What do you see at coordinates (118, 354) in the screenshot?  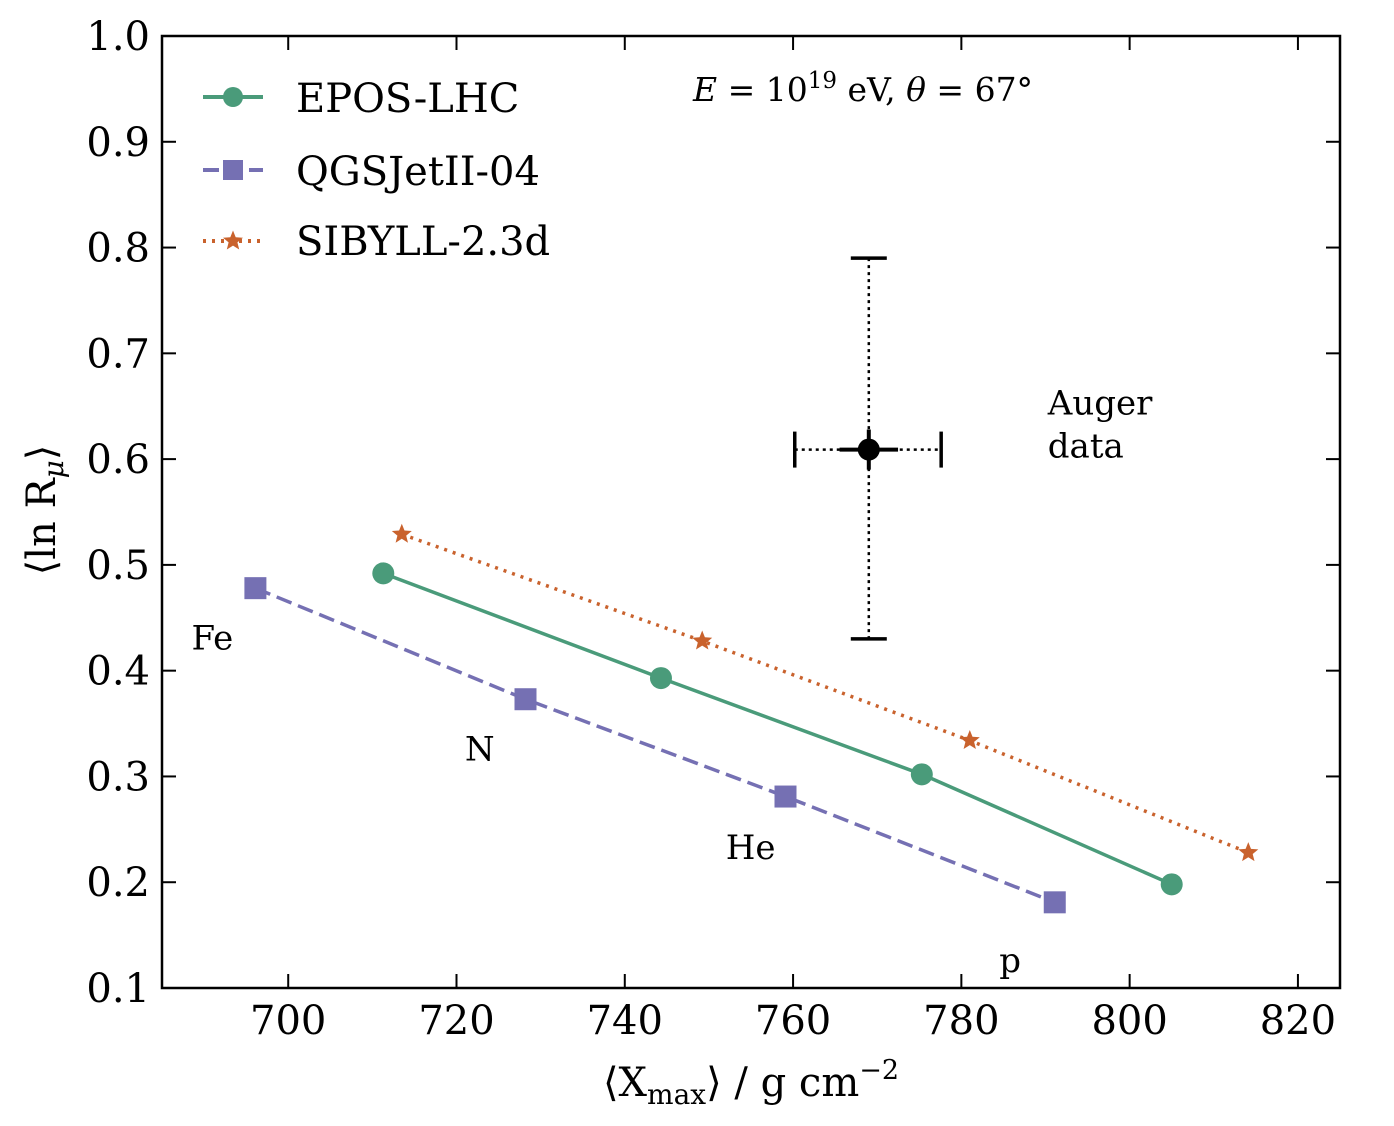 I see `y-tick-label-0.7: 0.7` at bounding box center [118, 354].